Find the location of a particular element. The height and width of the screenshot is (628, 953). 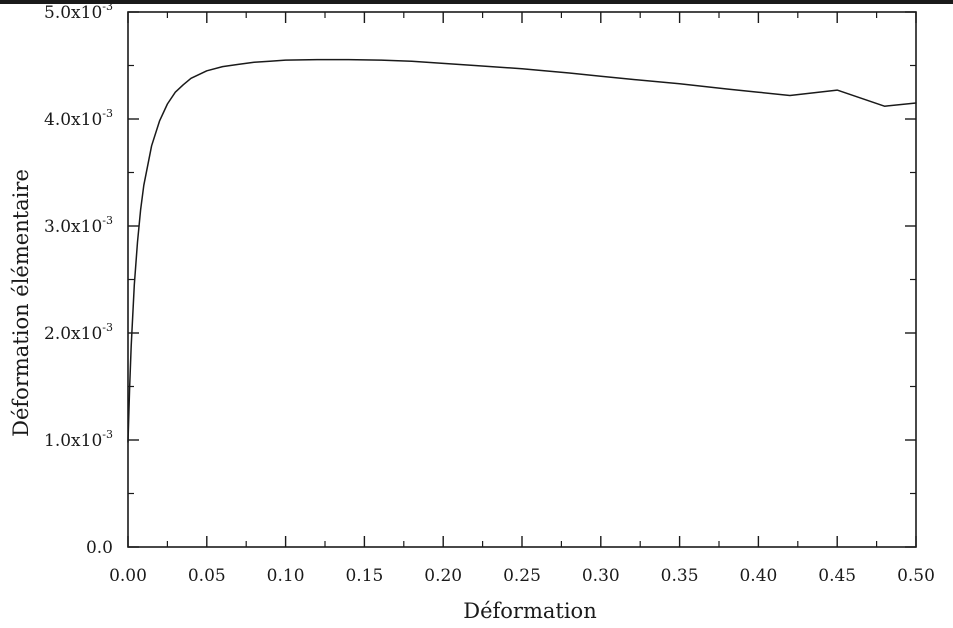

x-axis-title: Déformation is located at coordinates (529, 611).